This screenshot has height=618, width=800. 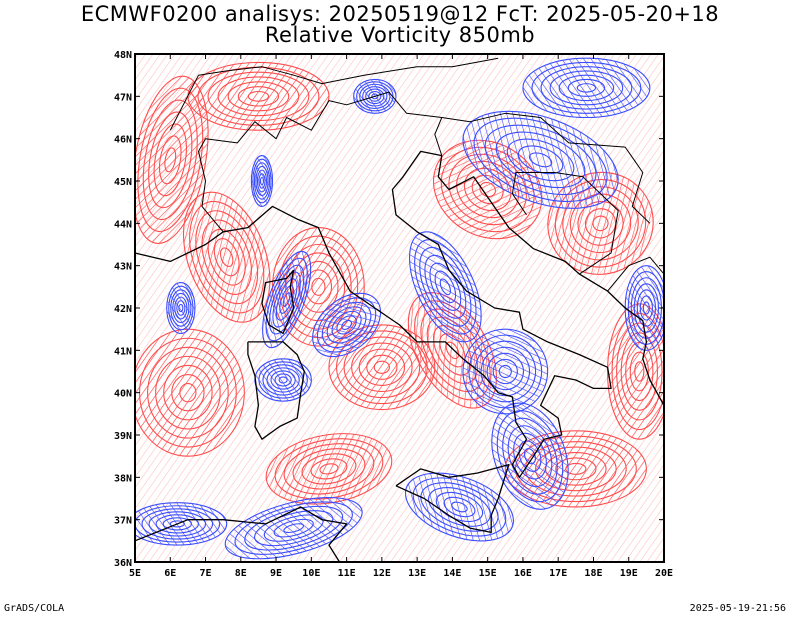 What do you see at coordinates (34, 608) in the screenshot?
I see `software-credit: GrADS/COLA` at bounding box center [34, 608].